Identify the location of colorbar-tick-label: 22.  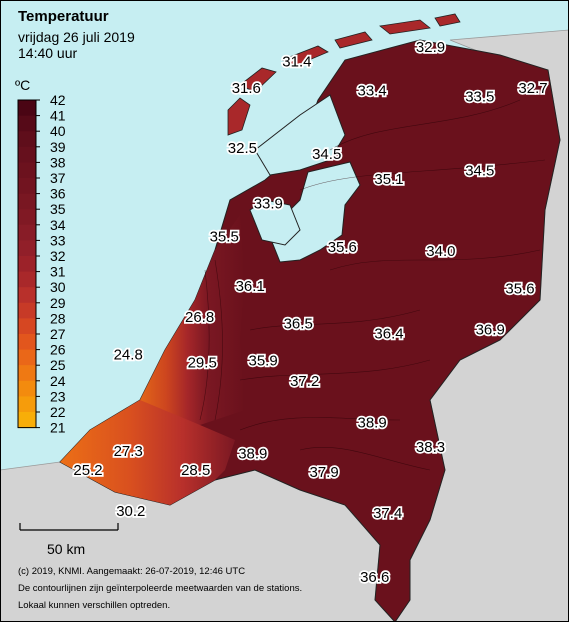
(58, 412).